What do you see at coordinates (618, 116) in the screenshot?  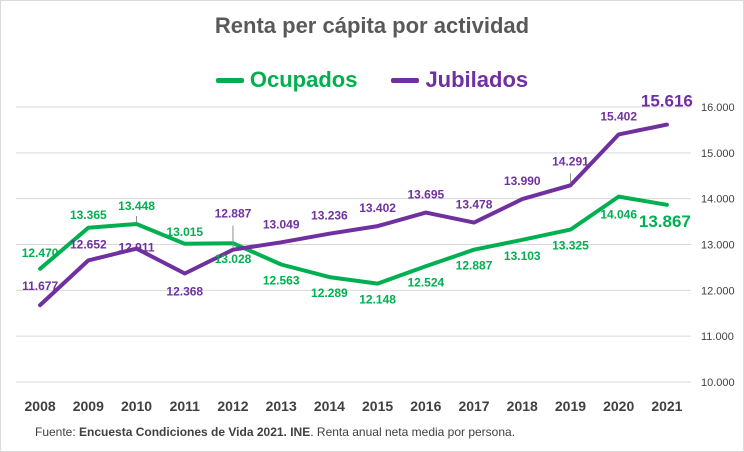 I see `data-label-jubilados: 15.402` at bounding box center [618, 116].